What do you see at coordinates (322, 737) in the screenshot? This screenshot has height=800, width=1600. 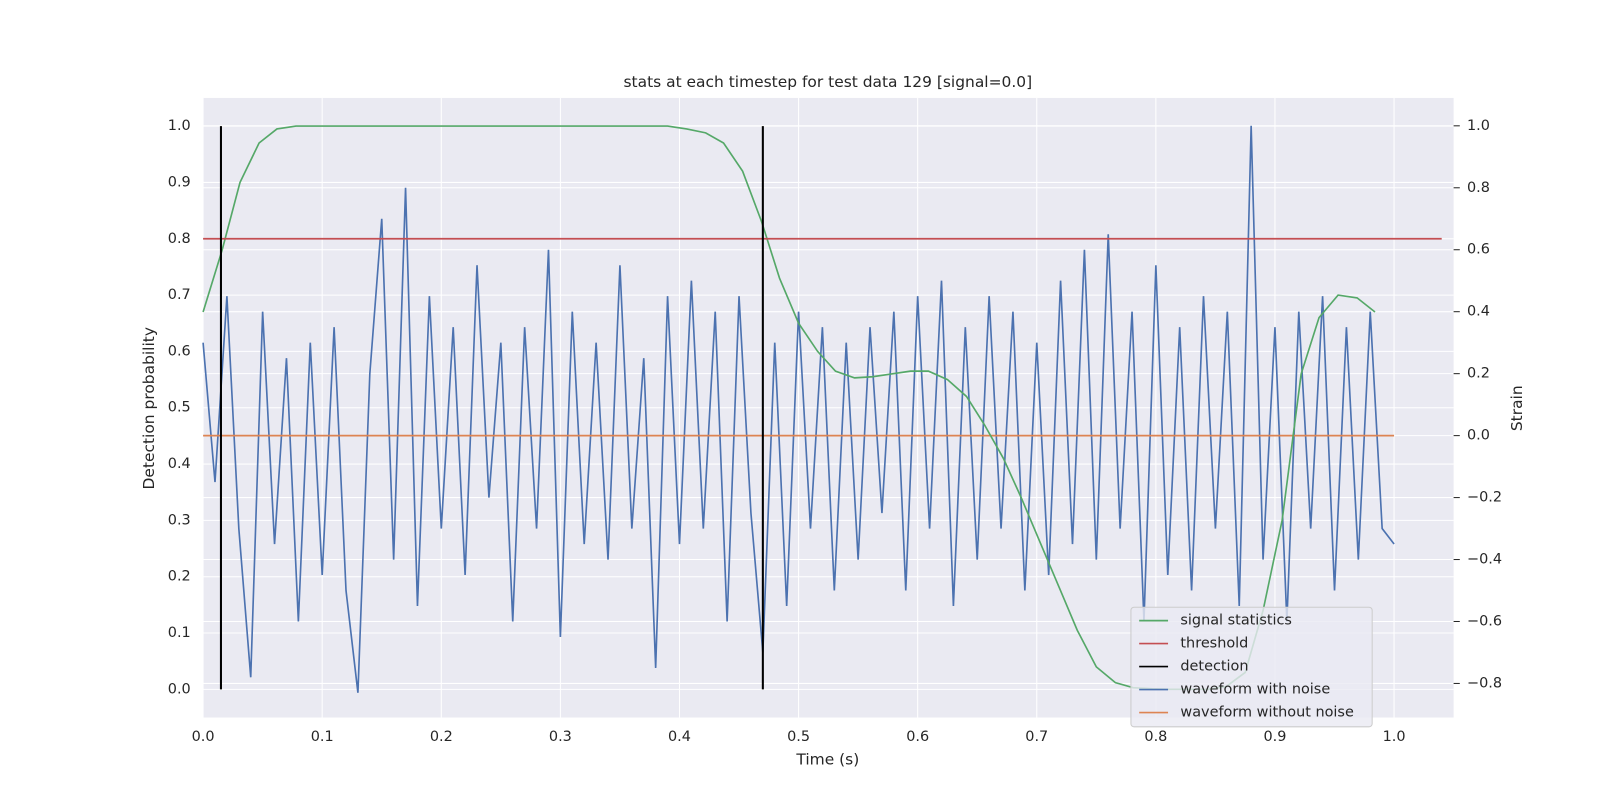 I see `x-tick-label: 0.1` at bounding box center [322, 737].